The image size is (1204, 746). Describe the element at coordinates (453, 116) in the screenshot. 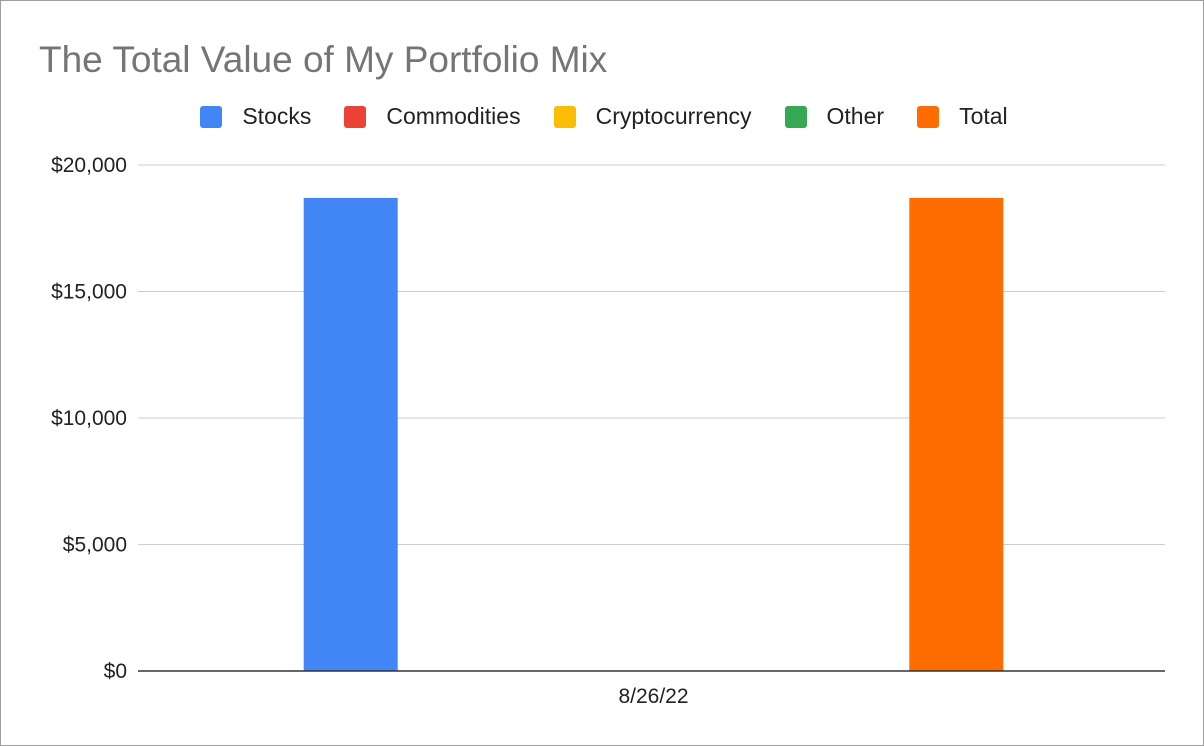

I see `legend-label-commodities: Commodities` at that location.